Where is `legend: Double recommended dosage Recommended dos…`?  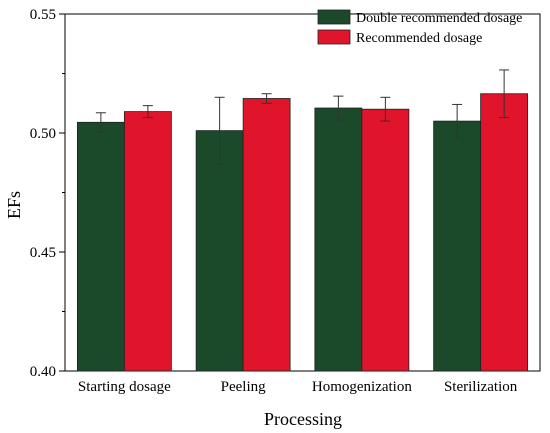 legend: Double recommended dosage Recommended dos… is located at coordinates (419, 27).